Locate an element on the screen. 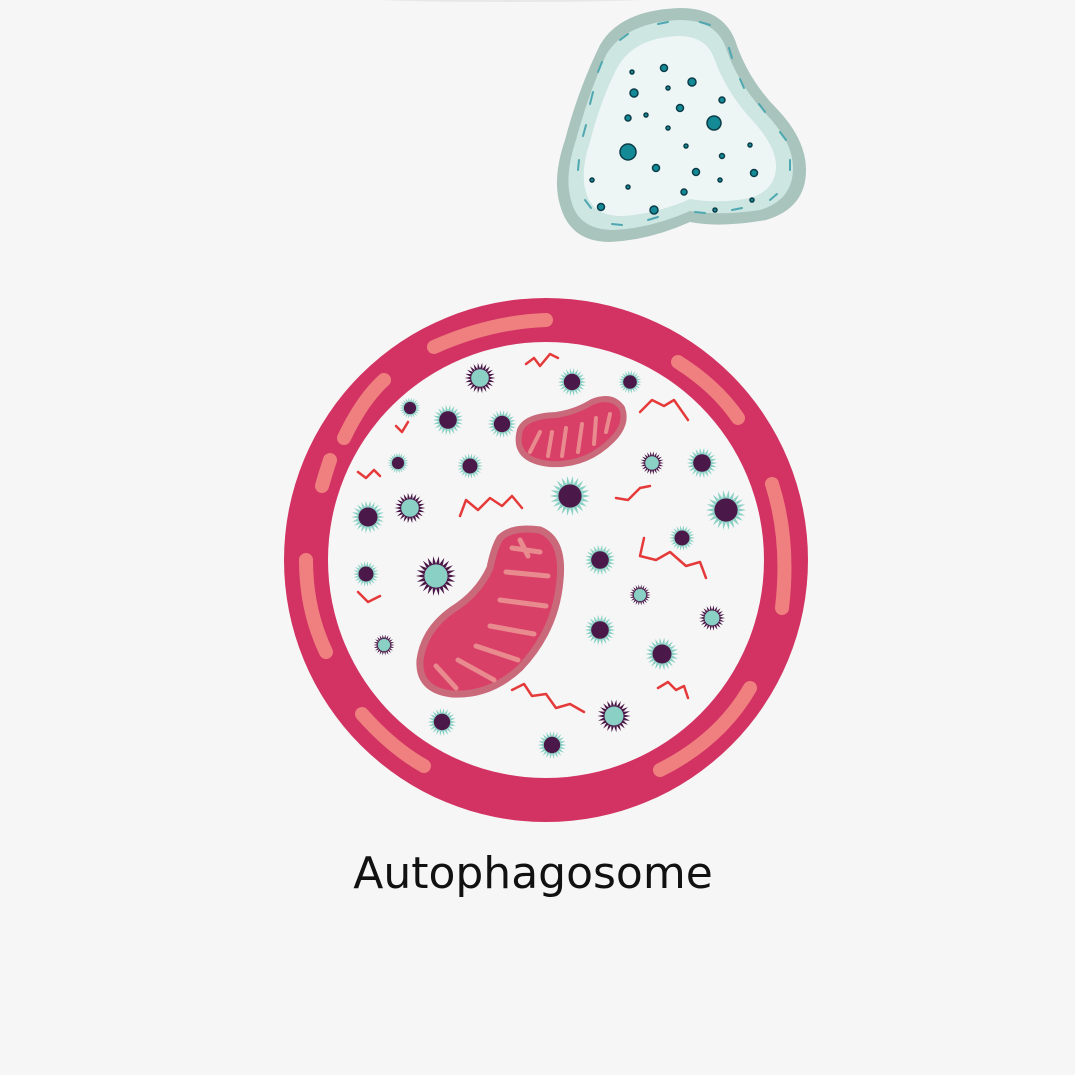 The height and width of the screenshot is (1075, 1075). lysosome-lumen is located at coordinates (679, 126).